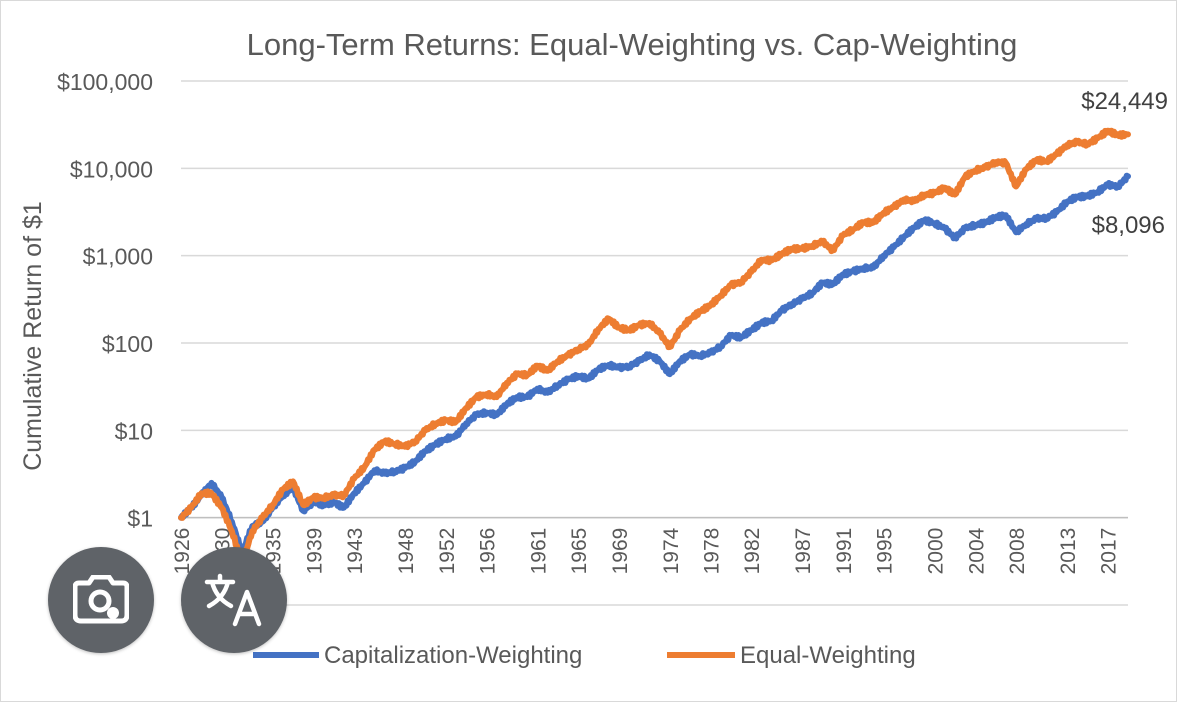  I want to click on x-tick-label: 1943, so click(355, 551).